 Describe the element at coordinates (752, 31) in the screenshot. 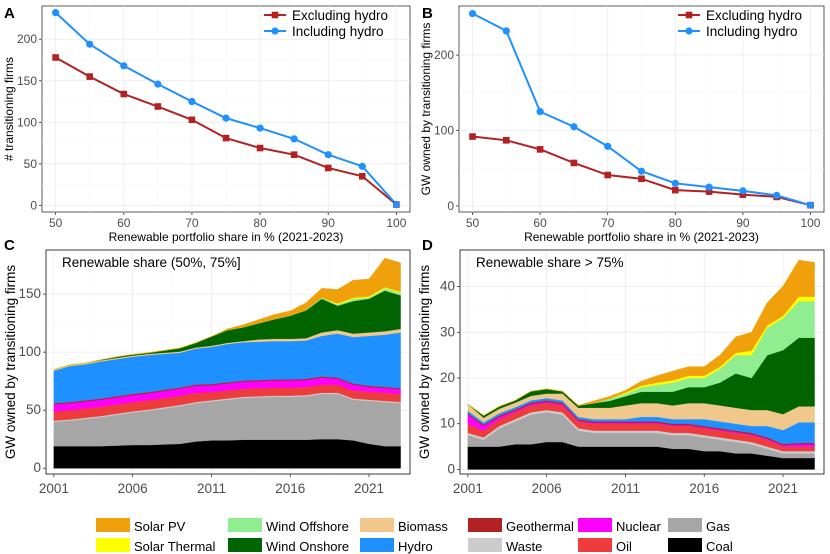

I see `legend-label: Including hydro` at that location.